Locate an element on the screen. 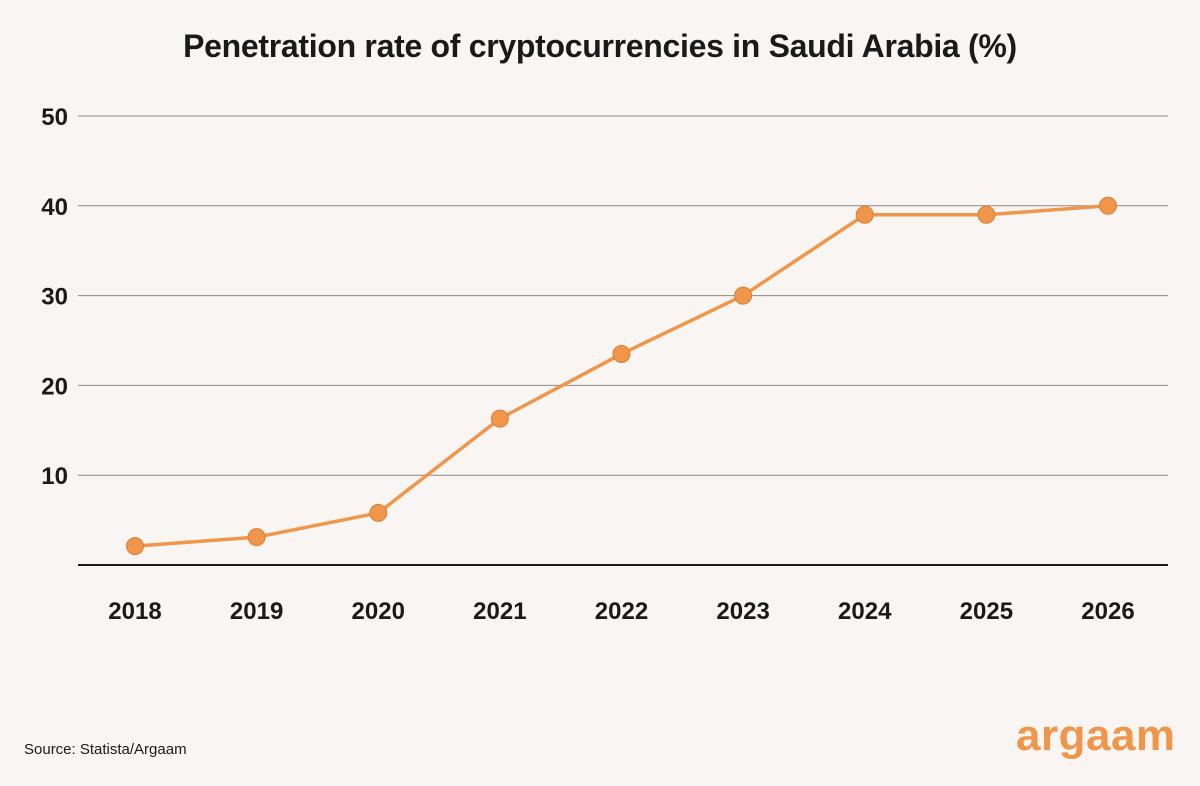 This screenshot has width=1200, height=786. data-point-2023 is located at coordinates (743, 295).